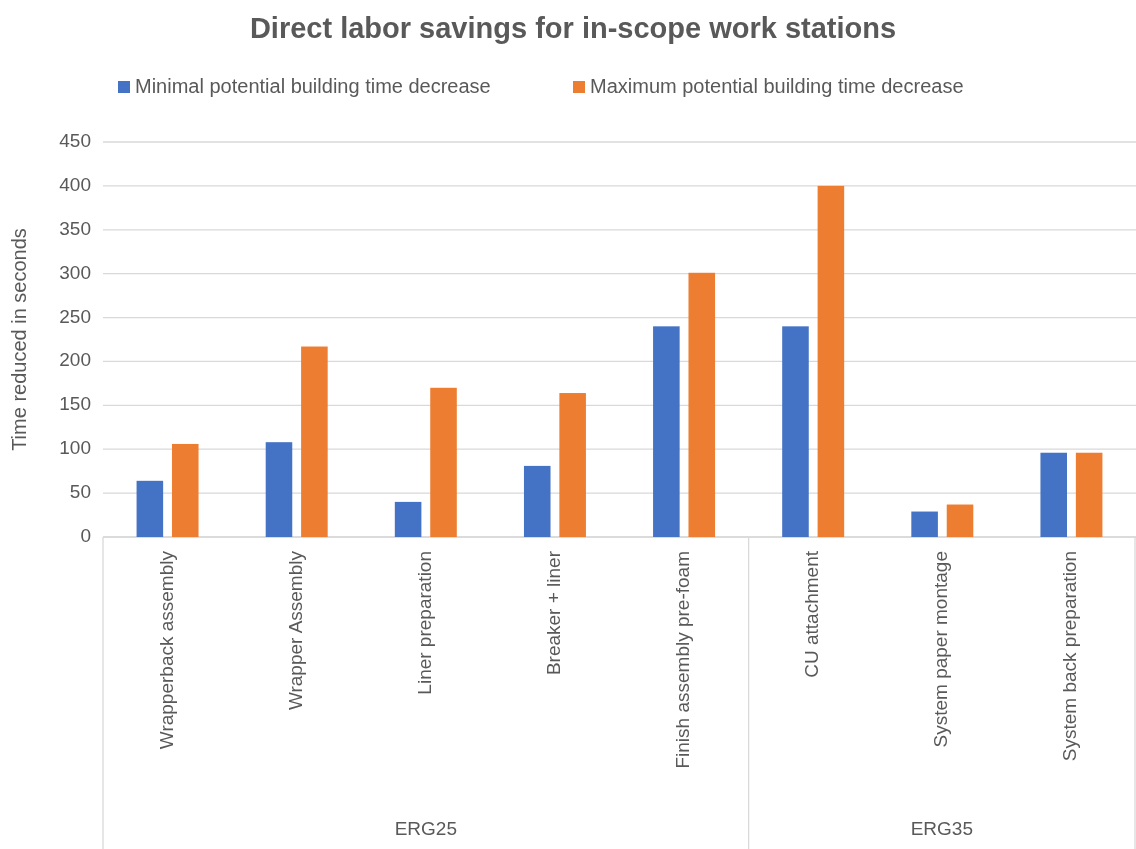 The height and width of the screenshot is (849, 1136). Describe the element at coordinates (313, 86) in the screenshot. I see `legend-label: Minimal potential building time decrease` at that location.